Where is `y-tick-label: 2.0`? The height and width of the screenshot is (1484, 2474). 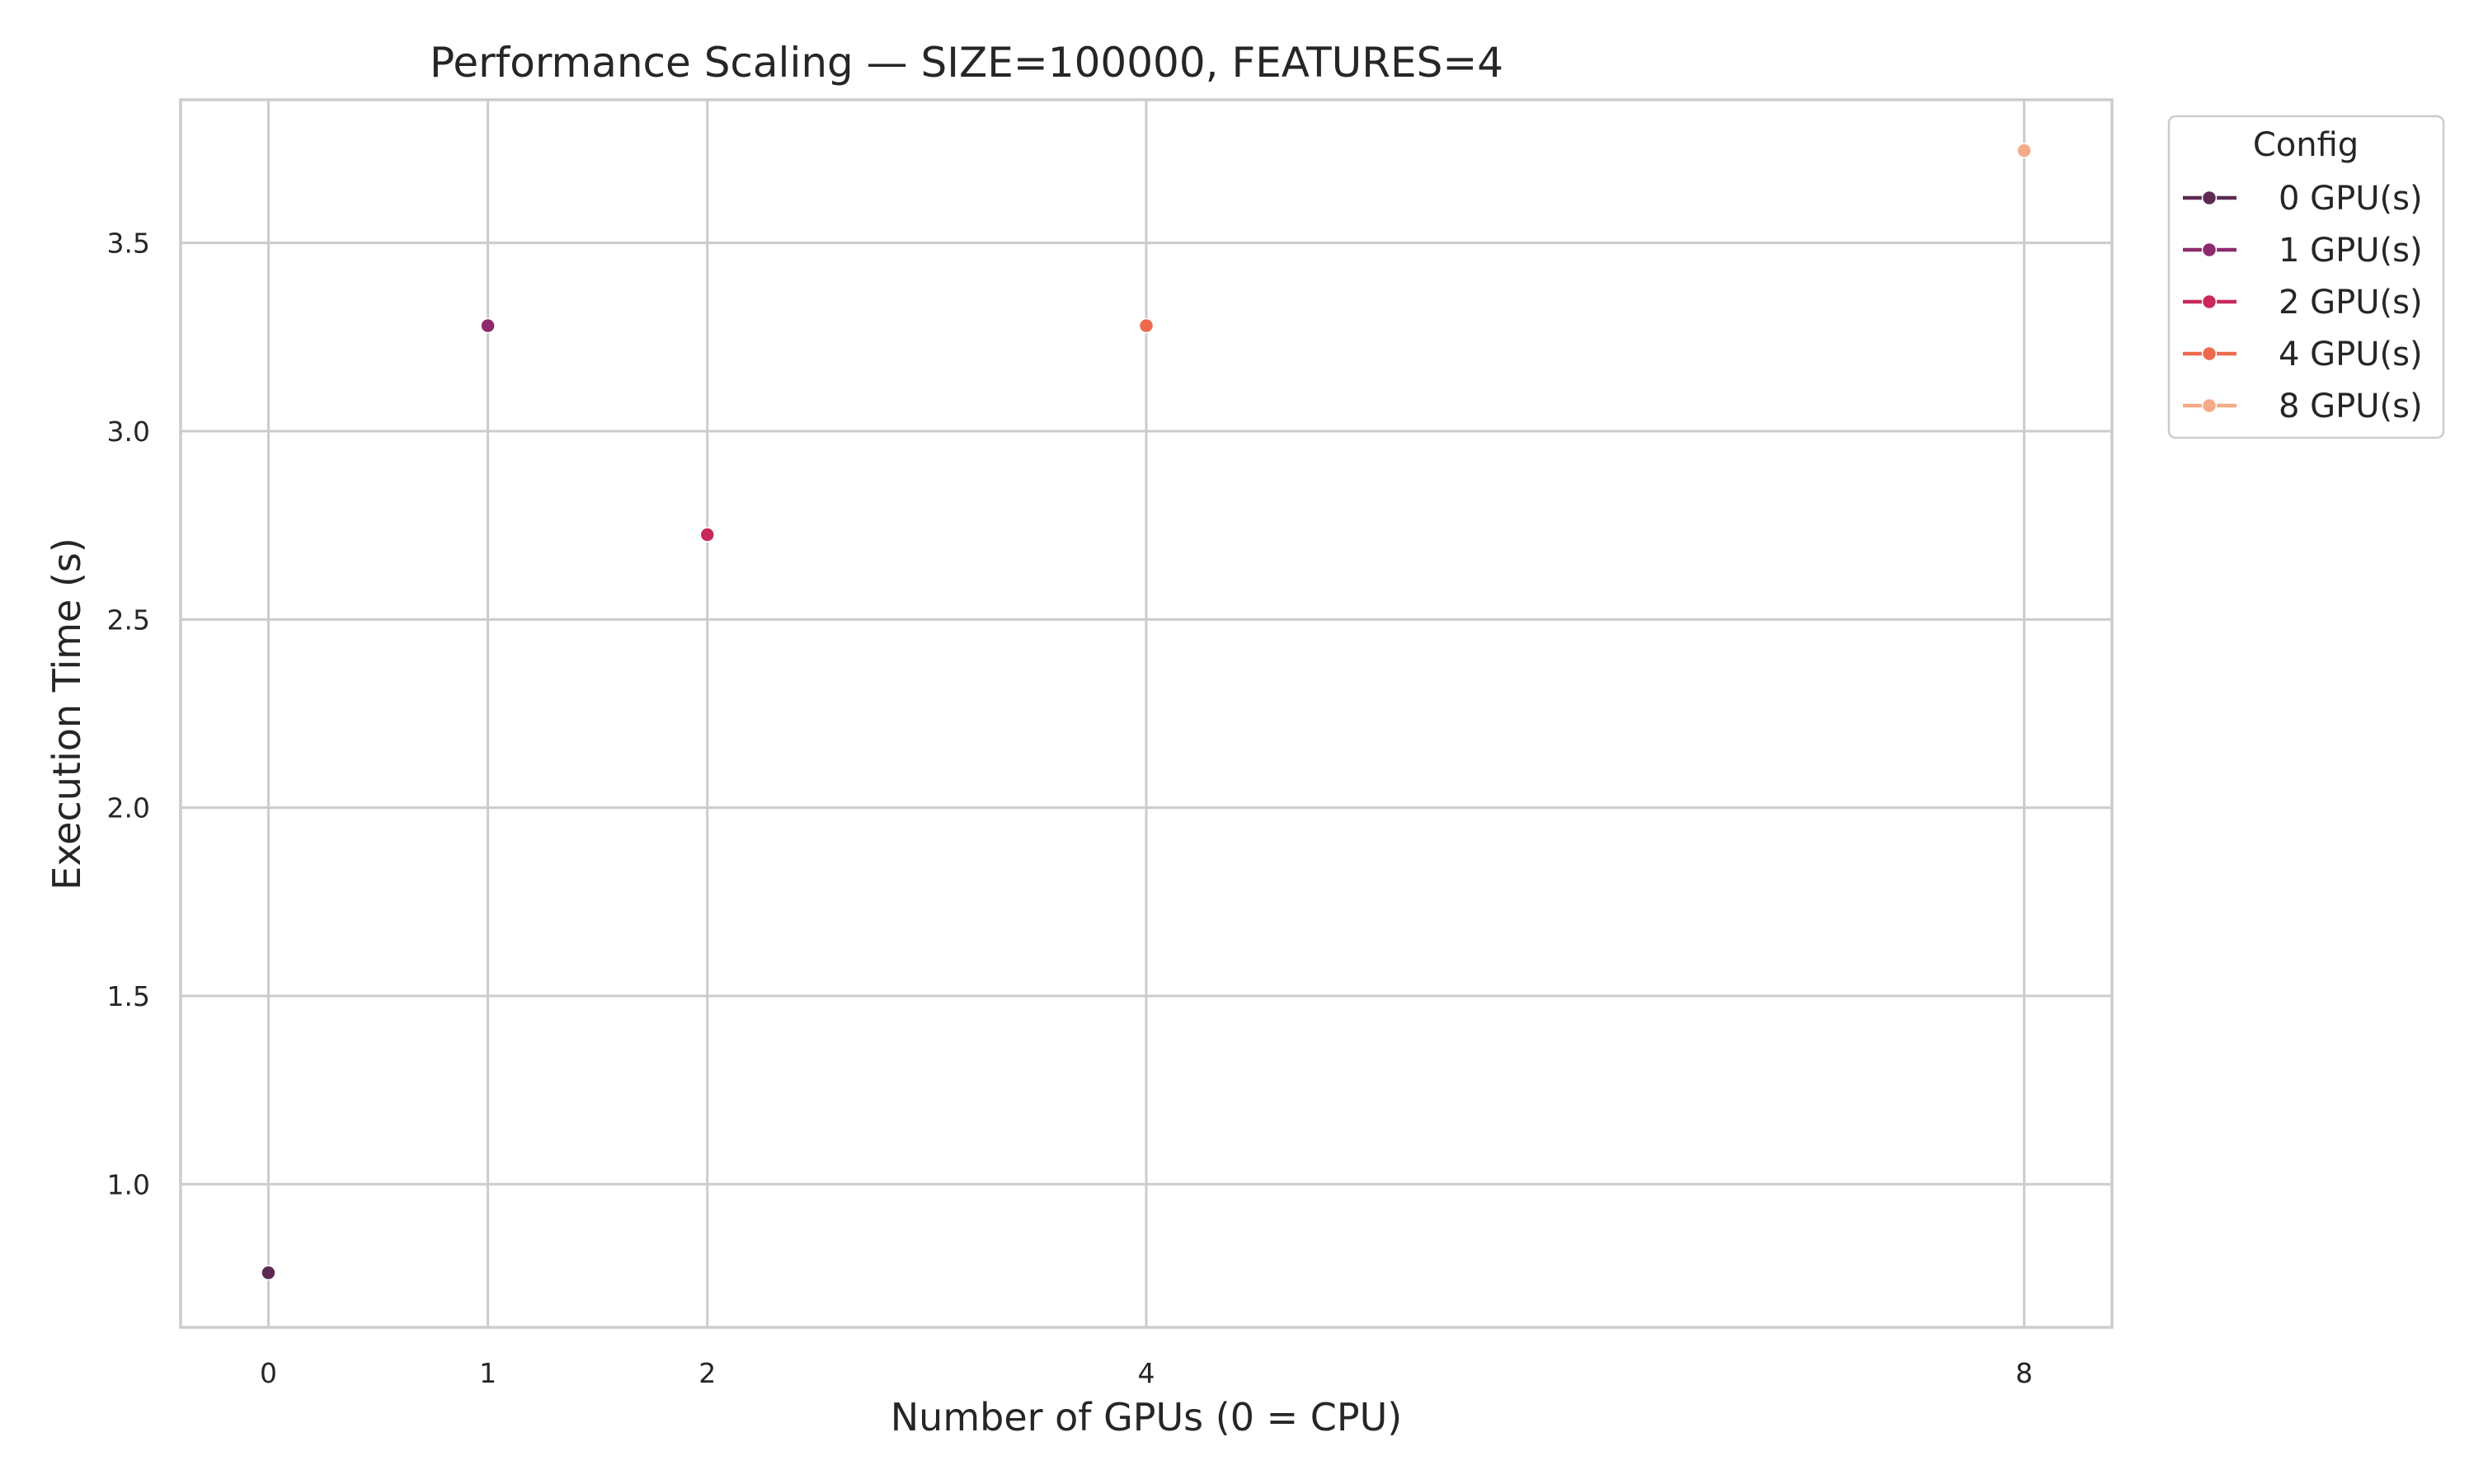 y-tick-label: 2.0 is located at coordinates (128, 808).